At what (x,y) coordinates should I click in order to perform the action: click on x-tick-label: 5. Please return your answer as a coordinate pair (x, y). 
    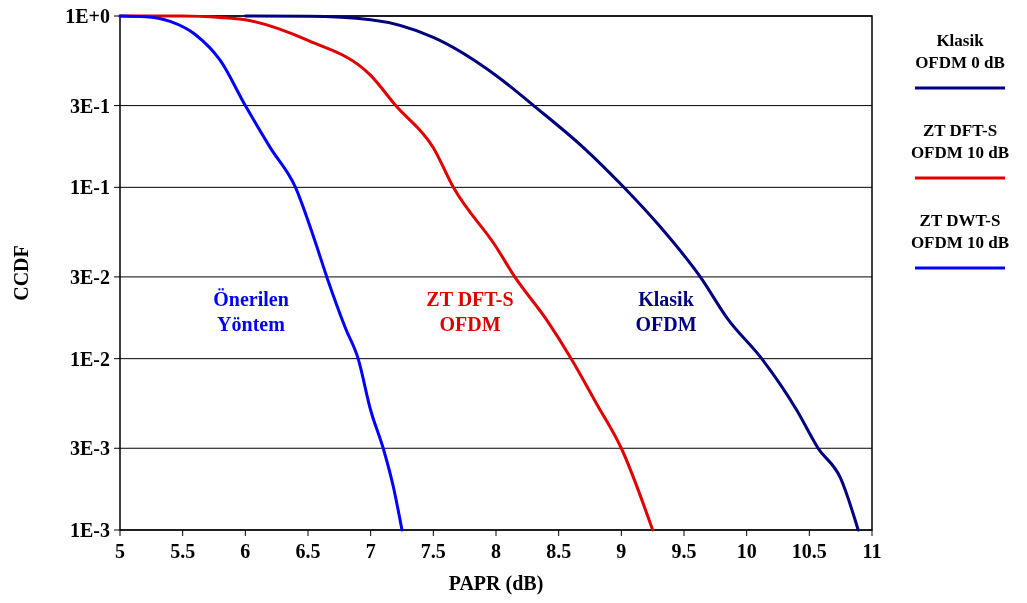
    Looking at the image, I should click on (120, 551).